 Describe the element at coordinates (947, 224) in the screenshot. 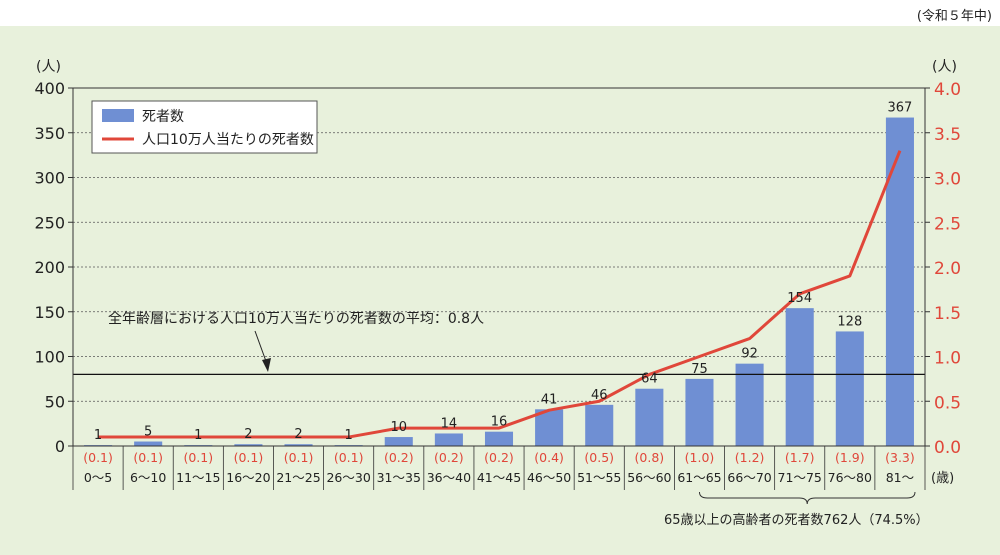

I see `right-tick-label: 2.5` at that location.